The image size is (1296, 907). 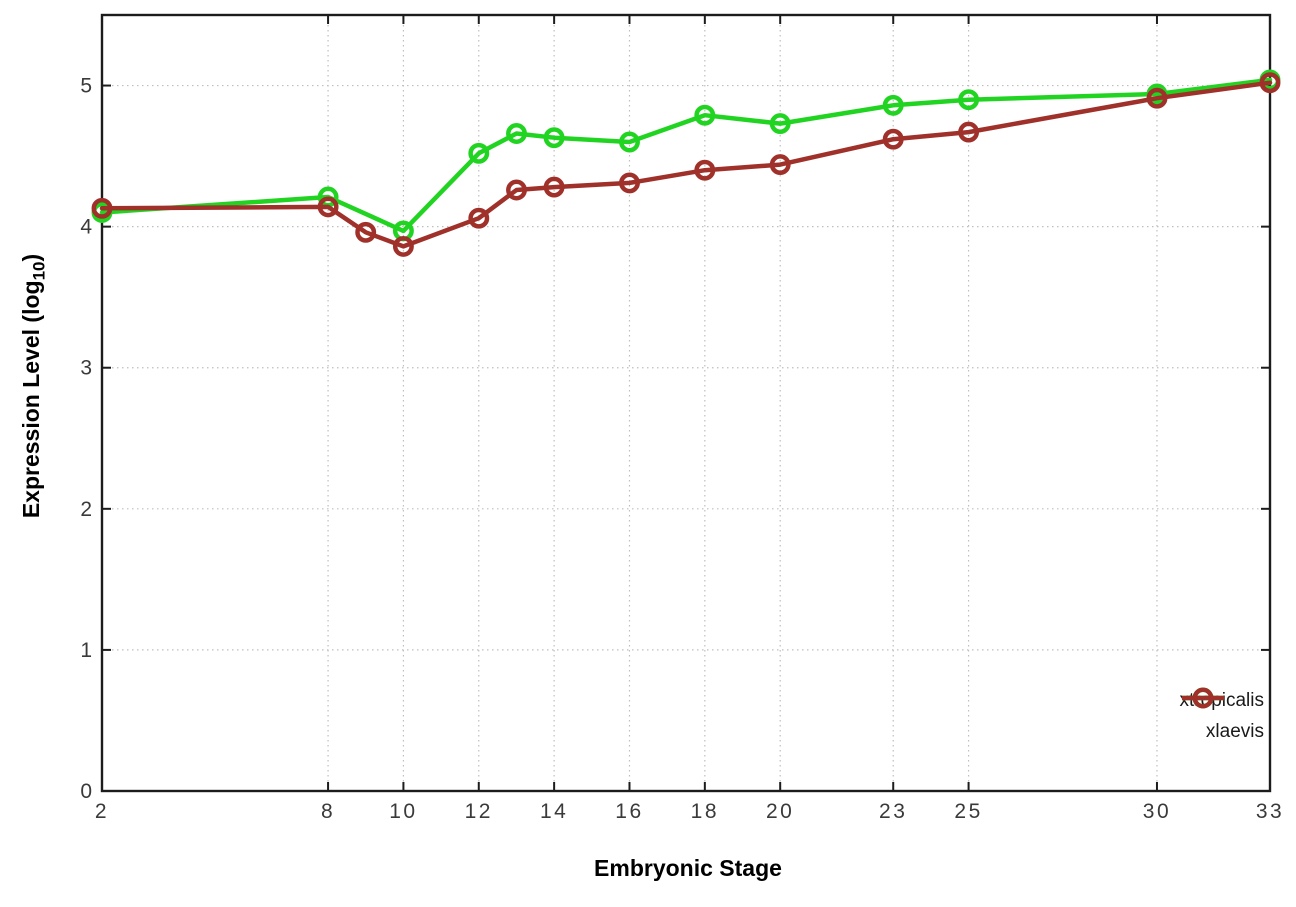 What do you see at coordinates (86, 650) in the screenshot?
I see `y-tick-label-1: 1` at bounding box center [86, 650].